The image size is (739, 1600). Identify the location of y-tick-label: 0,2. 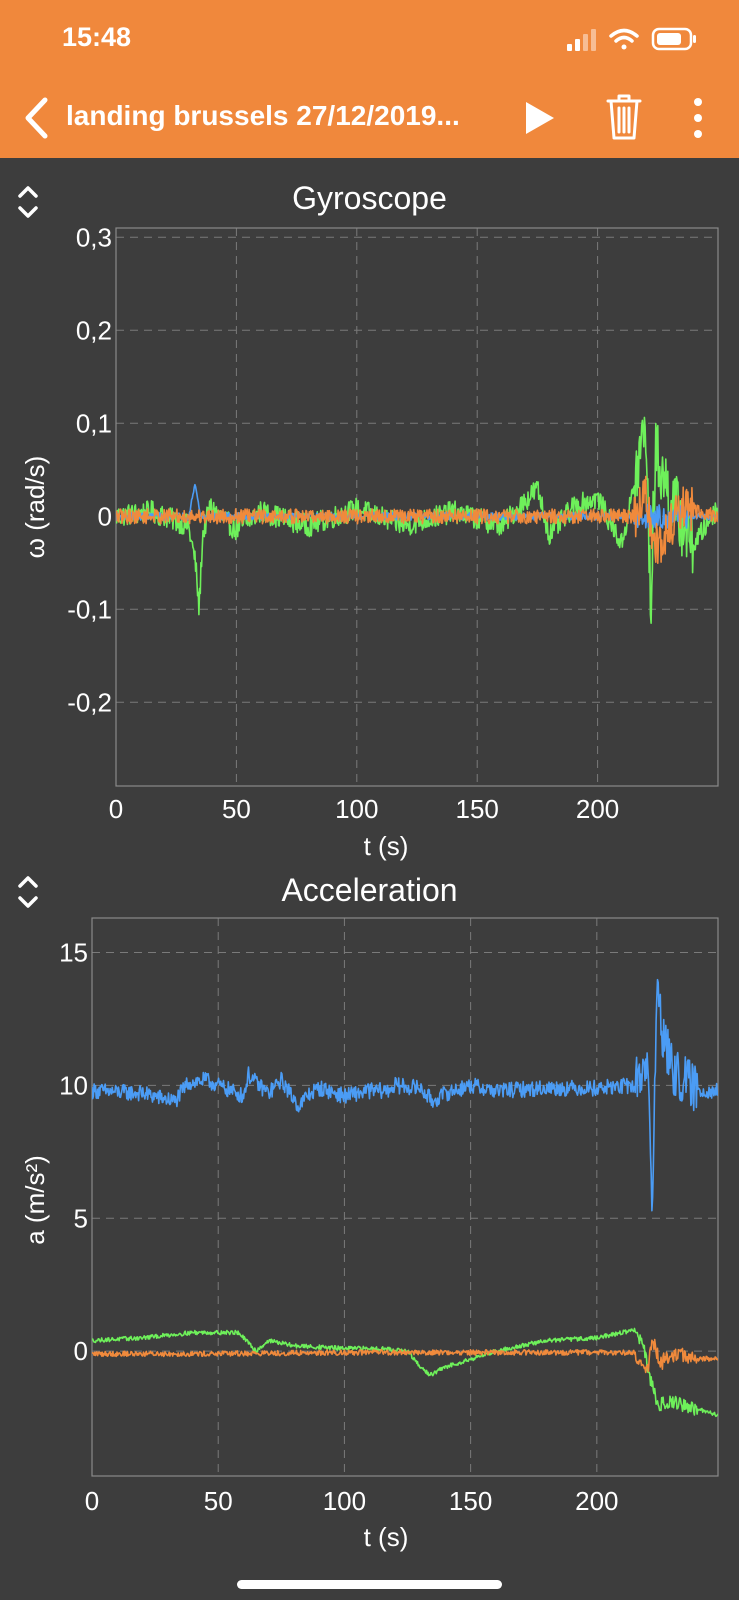
(94, 330).